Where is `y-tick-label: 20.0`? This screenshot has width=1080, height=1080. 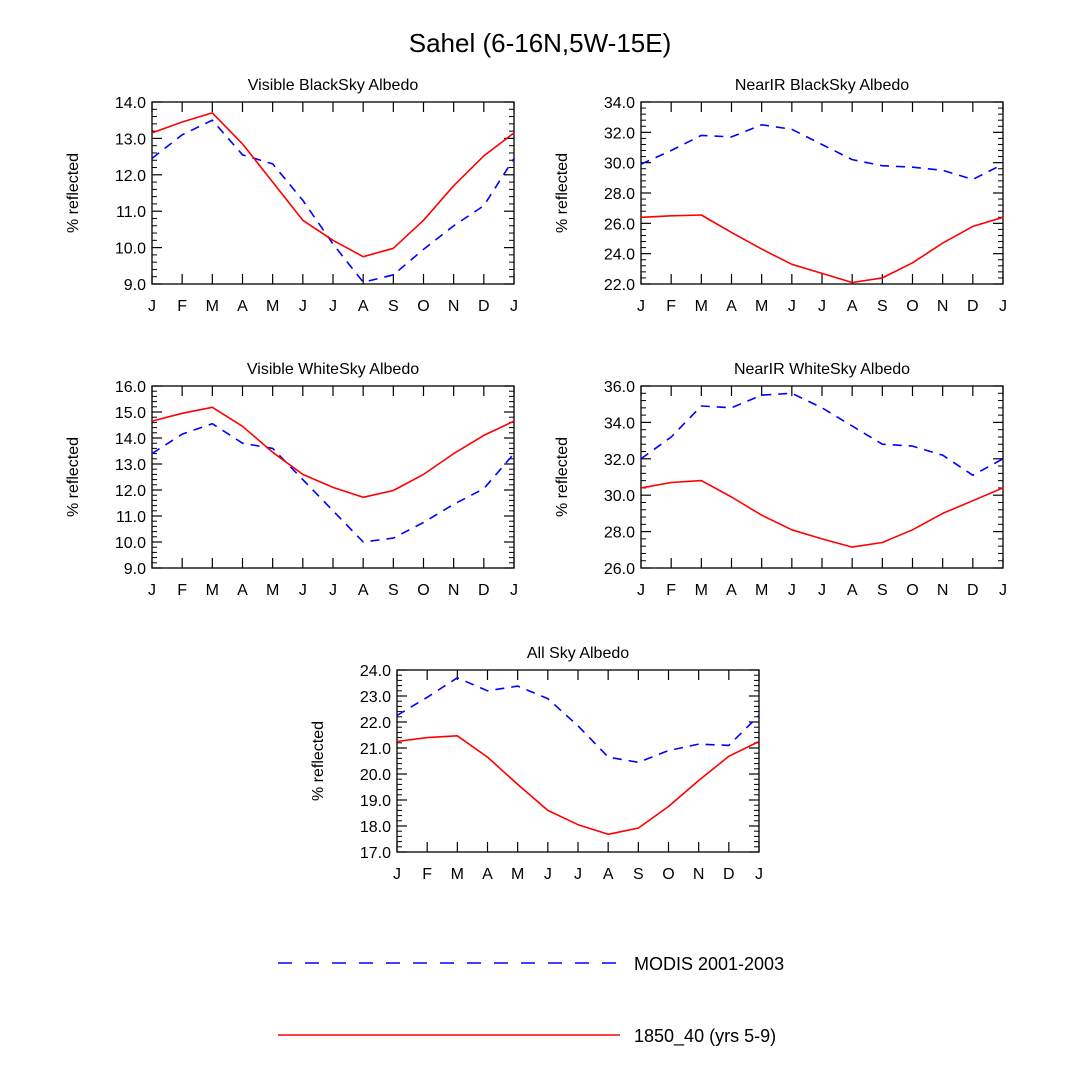
y-tick-label: 20.0 is located at coordinates (375, 775).